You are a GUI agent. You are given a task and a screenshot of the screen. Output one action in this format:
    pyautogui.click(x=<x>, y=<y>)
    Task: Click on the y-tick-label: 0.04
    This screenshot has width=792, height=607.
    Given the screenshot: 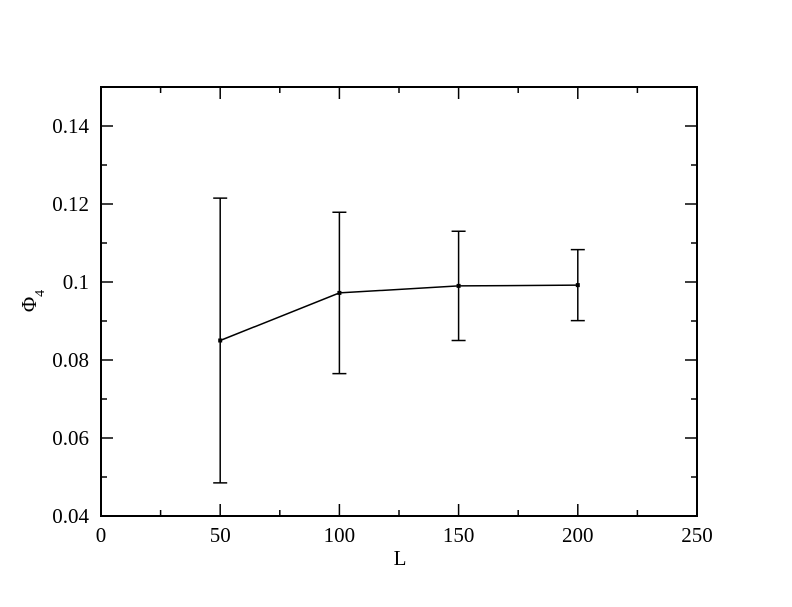 What is the action you would take?
    pyautogui.click(x=70, y=516)
    